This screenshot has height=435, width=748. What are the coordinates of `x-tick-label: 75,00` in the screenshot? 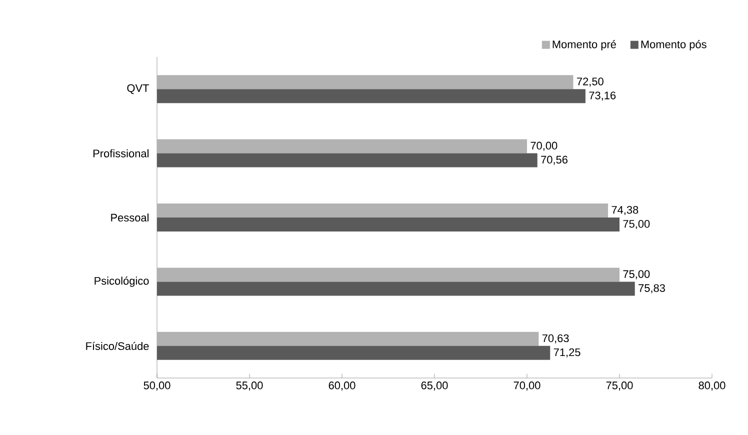 It's located at (619, 386).